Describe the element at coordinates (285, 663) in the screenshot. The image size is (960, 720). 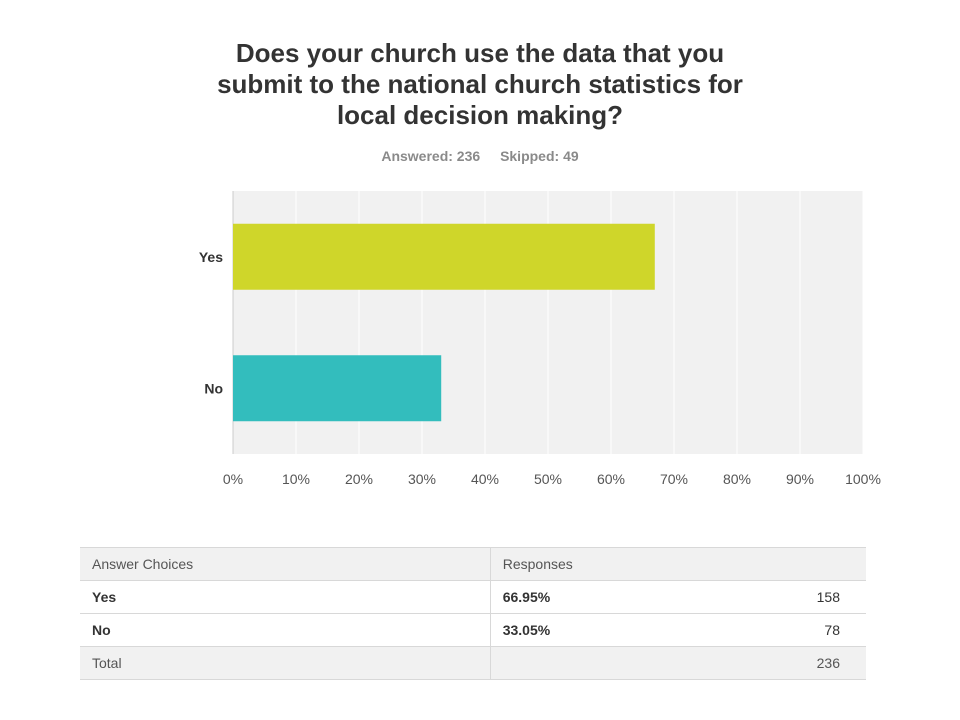
I see `total-label: Total` at that location.